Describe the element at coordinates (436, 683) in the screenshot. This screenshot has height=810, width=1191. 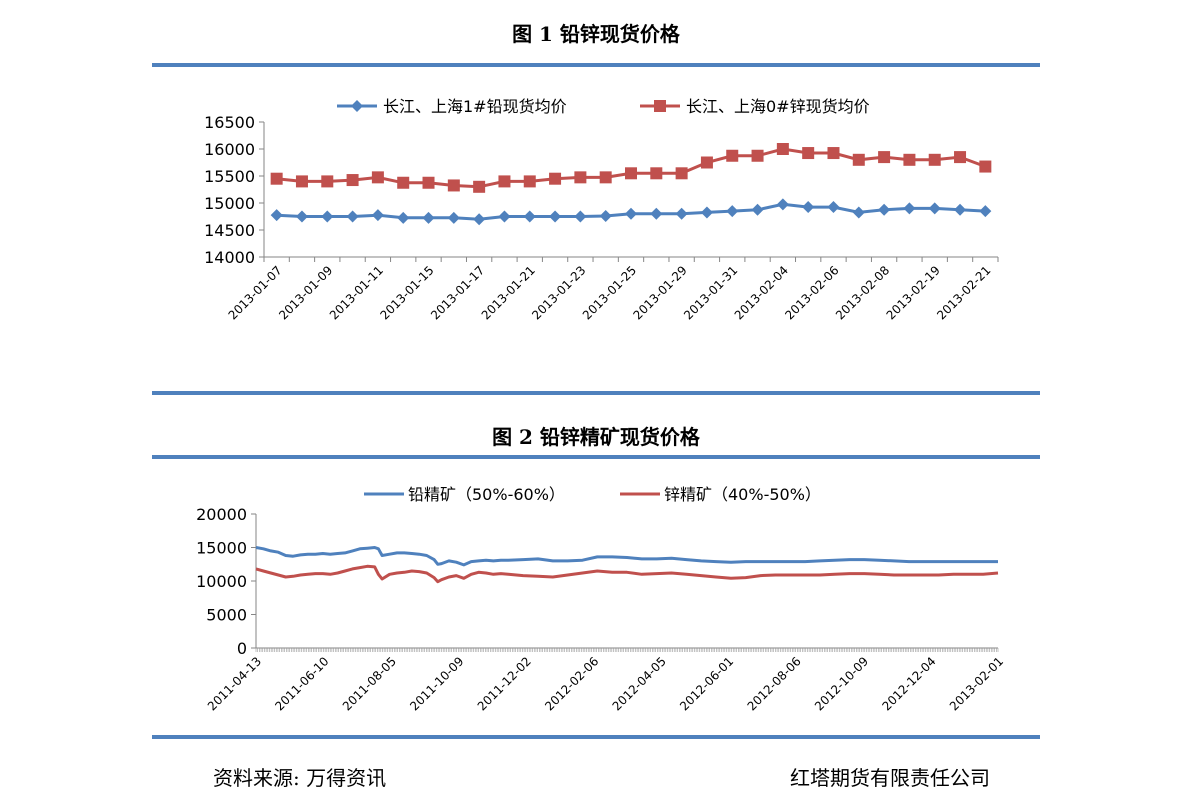
I see `x-tick-label: 2011-10-09` at that location.